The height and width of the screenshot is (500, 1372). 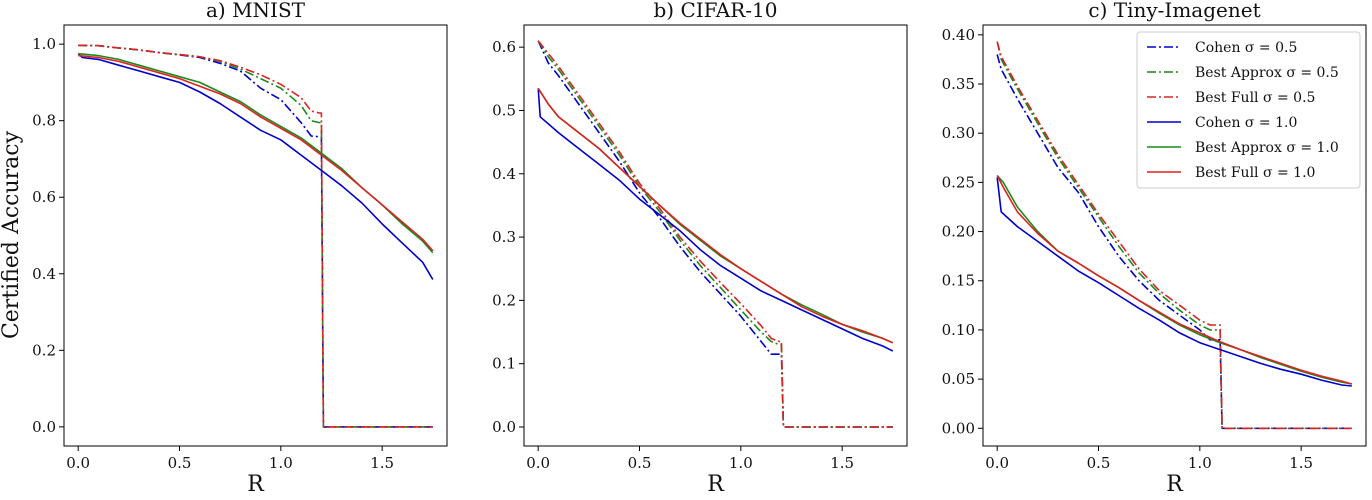 I want to click on y-tick-label: 0.00, so click(x=958, y=428).